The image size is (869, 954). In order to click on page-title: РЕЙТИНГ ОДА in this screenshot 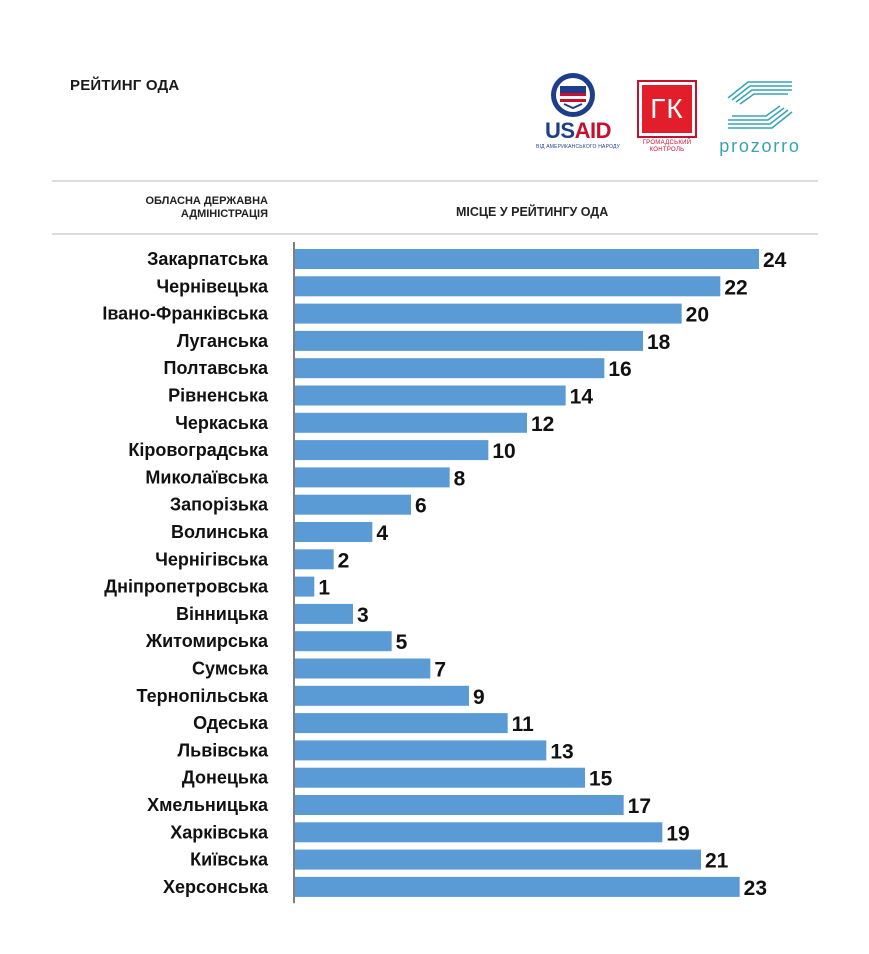, I will do `click(125, 85)`.